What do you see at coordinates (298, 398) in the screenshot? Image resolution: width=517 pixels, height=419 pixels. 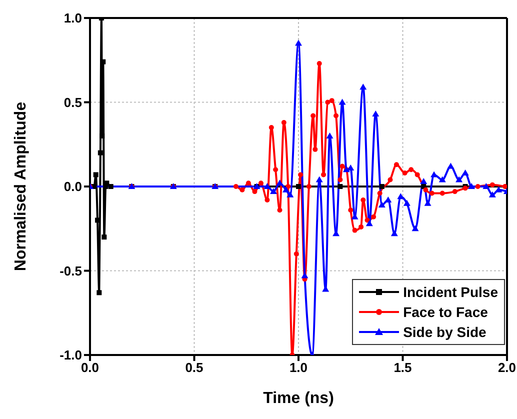 I see `x-axis-title: Time (ns)` at bounding box center [298, 398].